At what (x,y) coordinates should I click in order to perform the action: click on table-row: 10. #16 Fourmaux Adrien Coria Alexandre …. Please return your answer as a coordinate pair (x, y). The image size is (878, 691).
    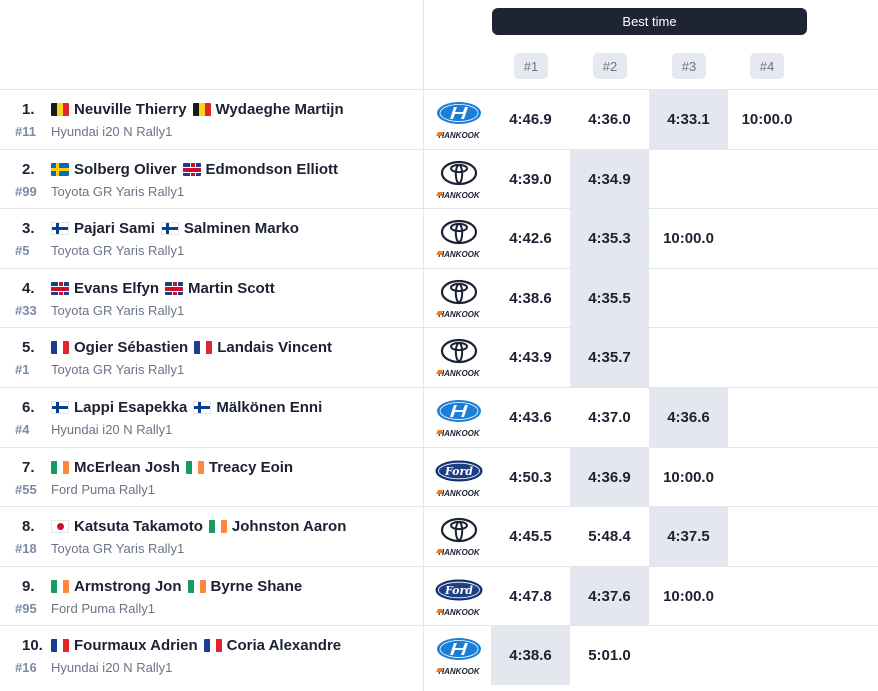
    Looking at the image, I should click on (439, 655).